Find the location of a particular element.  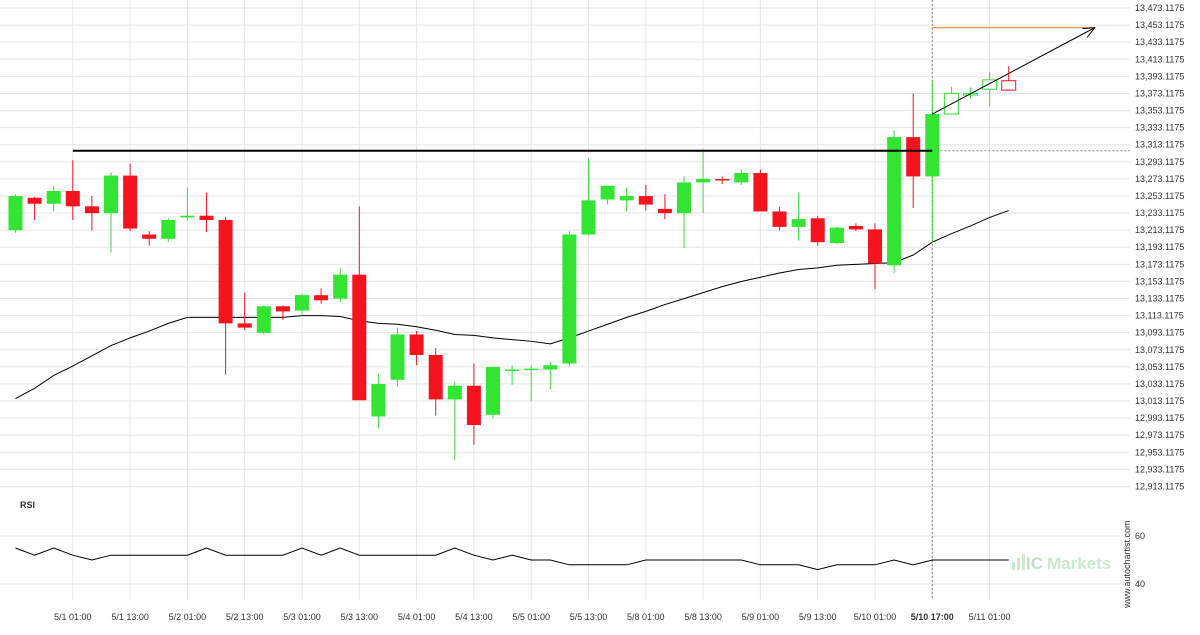

time-tick-label: 5/10 17:00 is located at coordinates (932, 617).